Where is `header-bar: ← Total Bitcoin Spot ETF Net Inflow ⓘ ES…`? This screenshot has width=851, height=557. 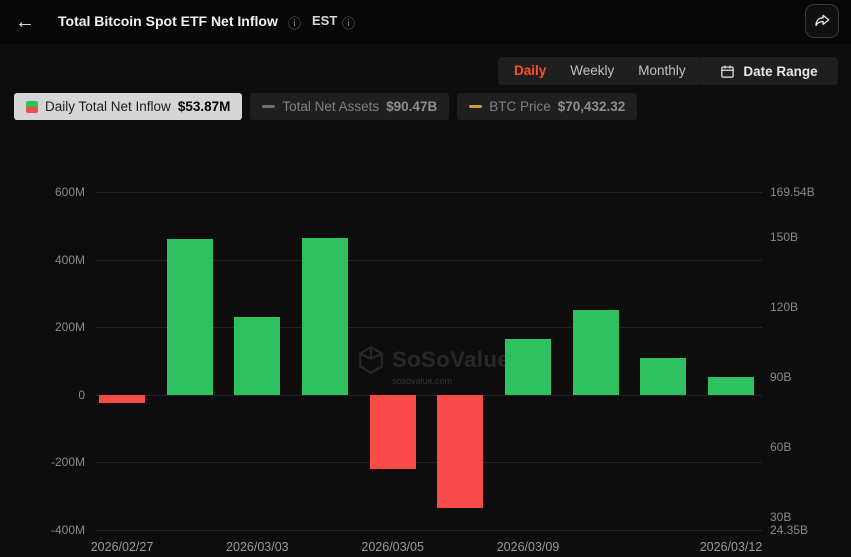 header-bar: ← Total Bitcoin Spot ETF Net Inflow ⓘ ES… is located at coordinates (425, 22).